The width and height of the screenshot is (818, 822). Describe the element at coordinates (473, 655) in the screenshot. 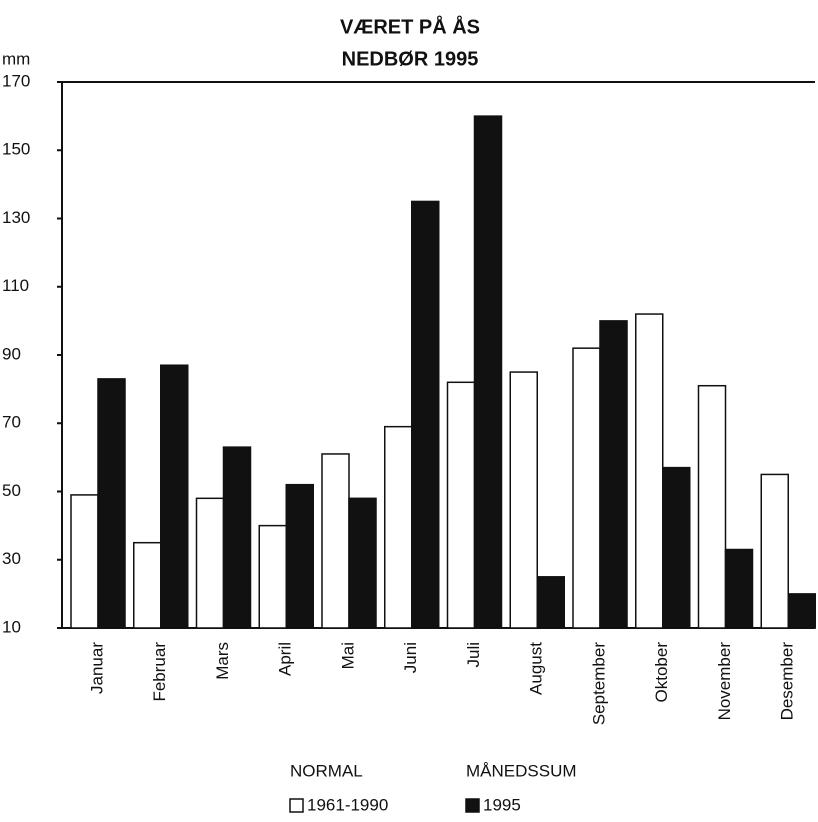

I see `x-tick-label: Juli` at that location.